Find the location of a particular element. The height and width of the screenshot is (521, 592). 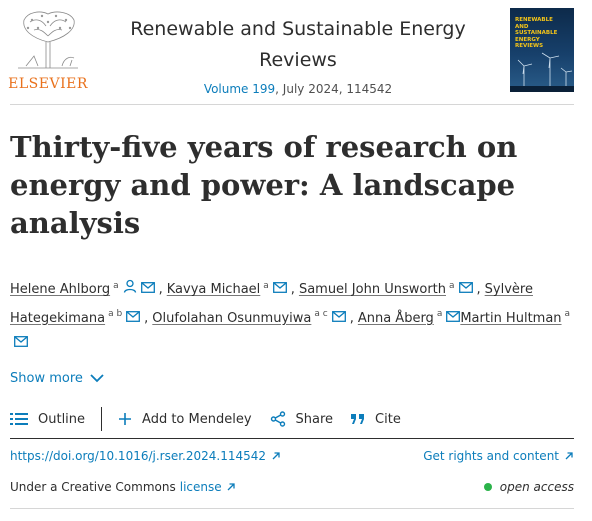

journal-title: Renewable and Sustainable Energy Reviews is located at coordinates (298, 44).